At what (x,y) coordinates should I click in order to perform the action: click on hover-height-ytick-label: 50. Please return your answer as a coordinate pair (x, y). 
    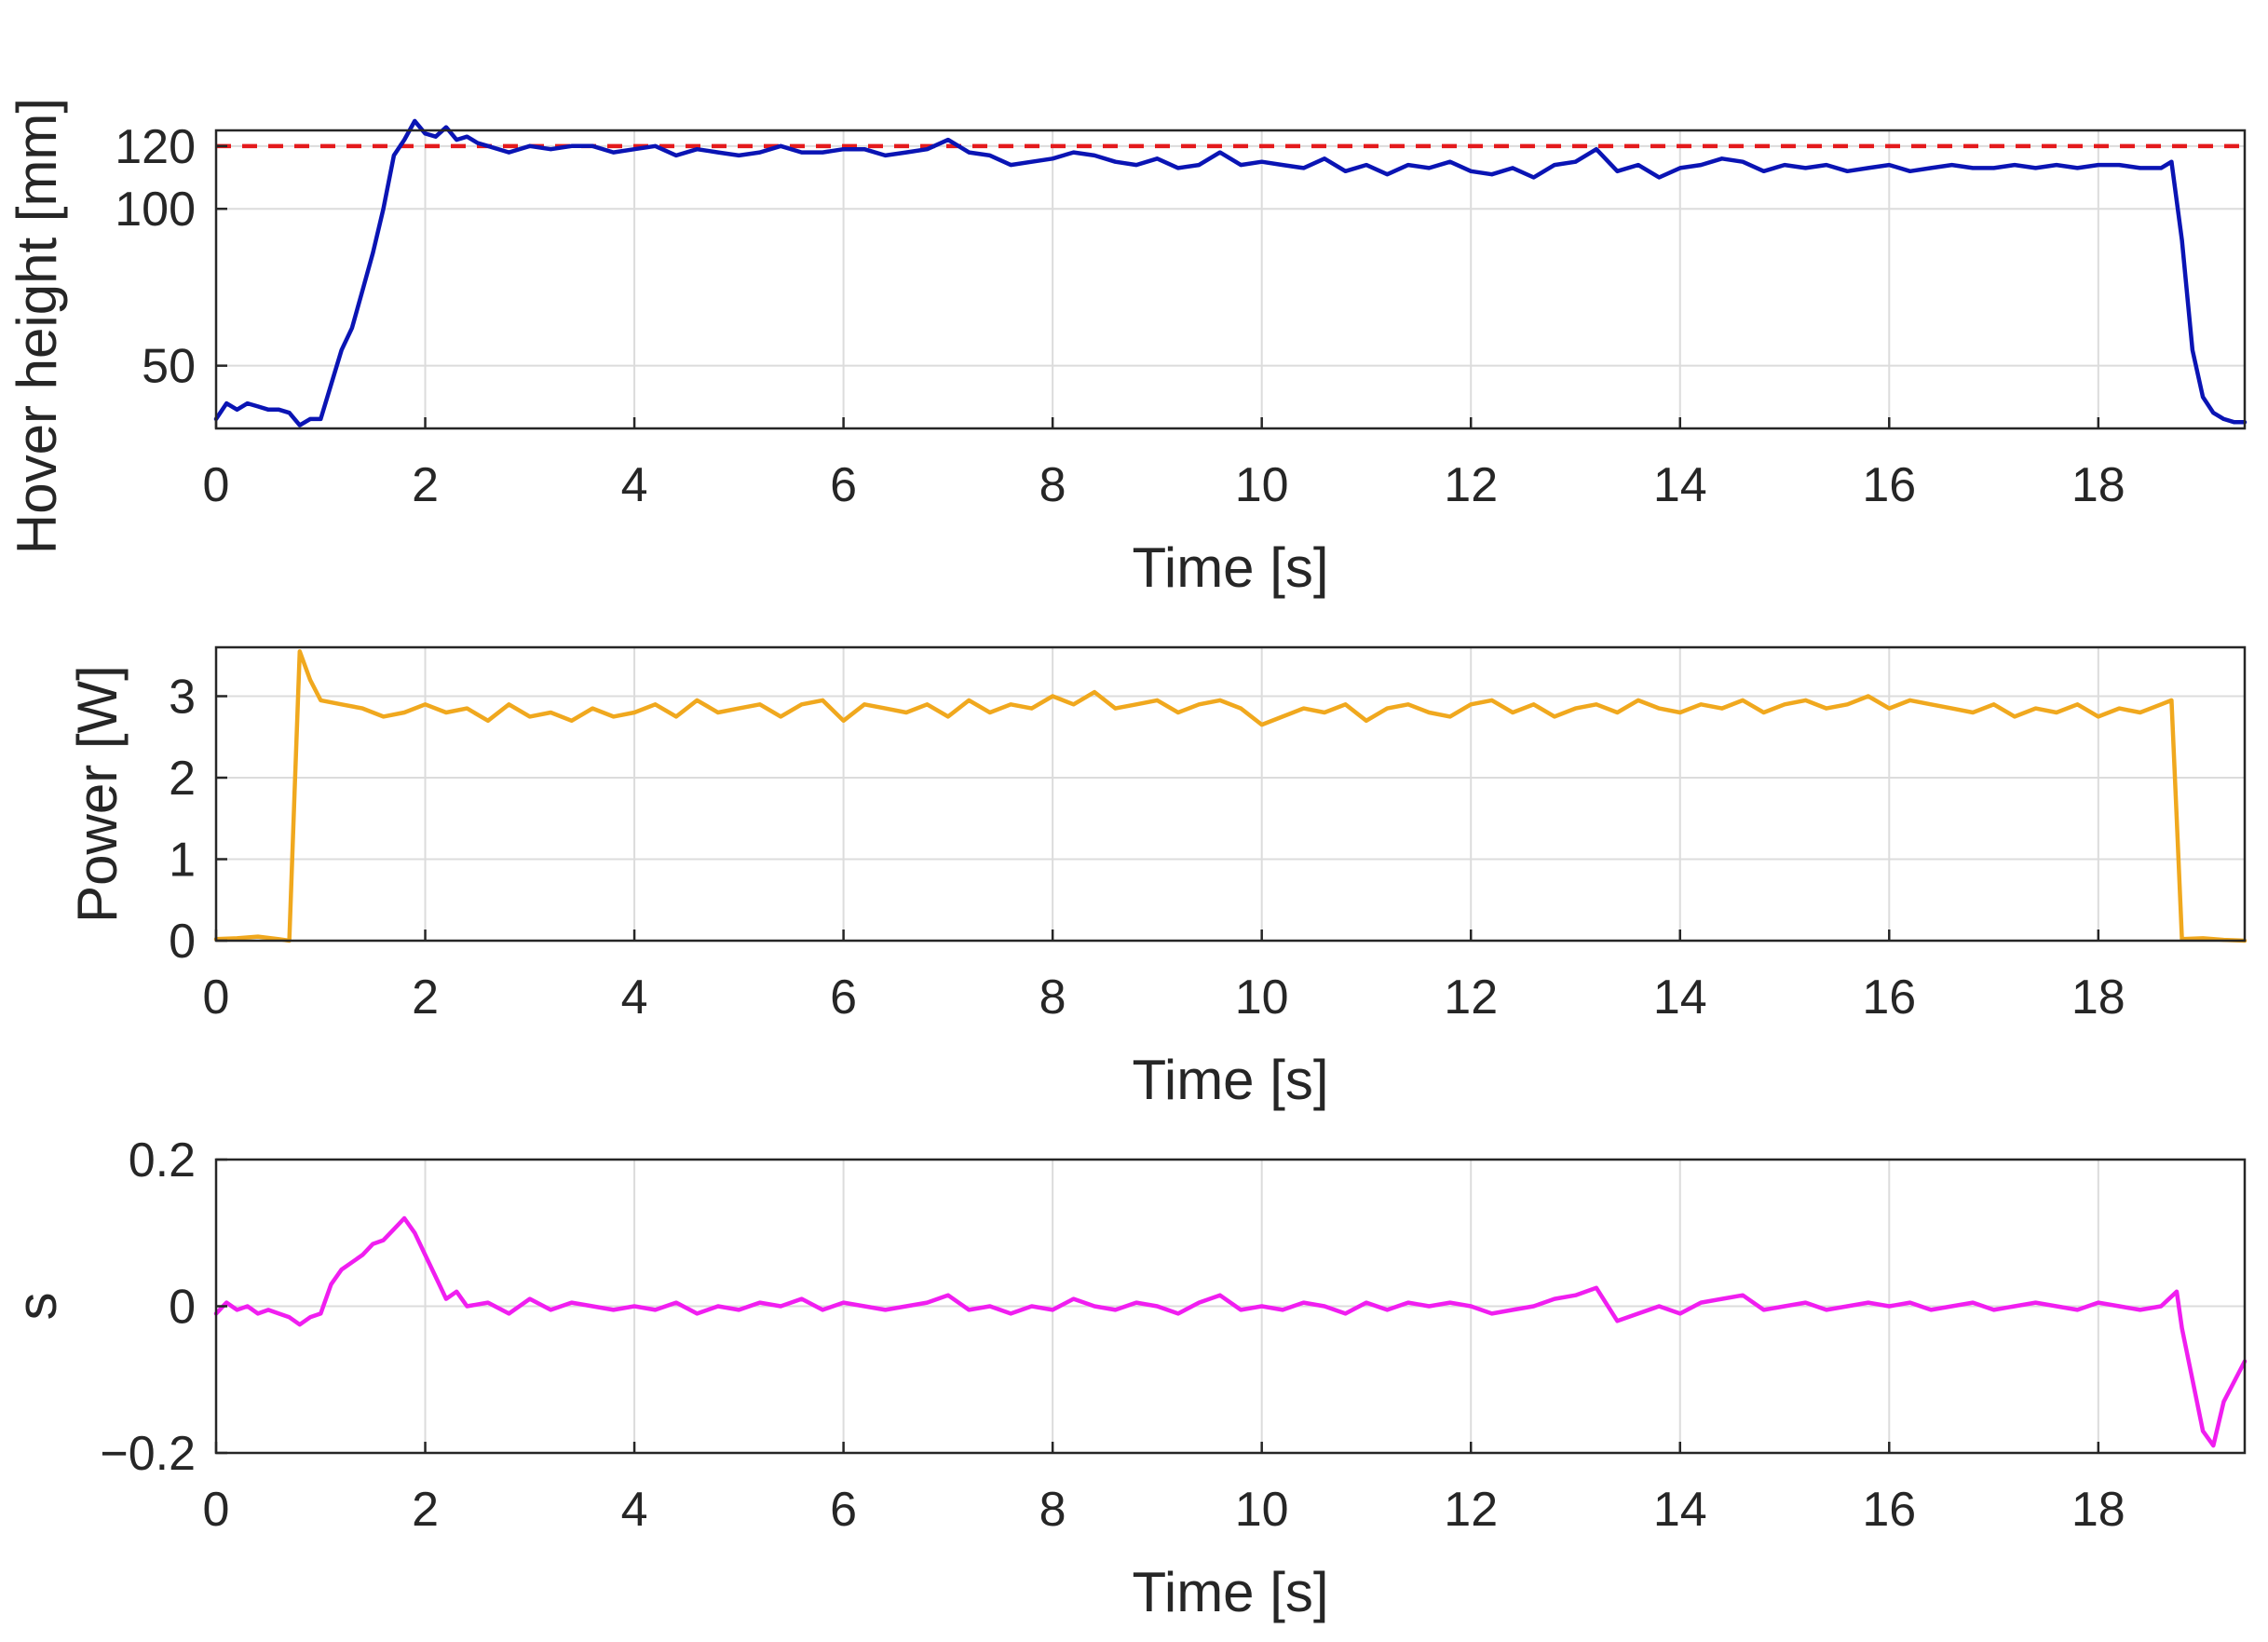
    Looking at the image, I should click on (169, 367).